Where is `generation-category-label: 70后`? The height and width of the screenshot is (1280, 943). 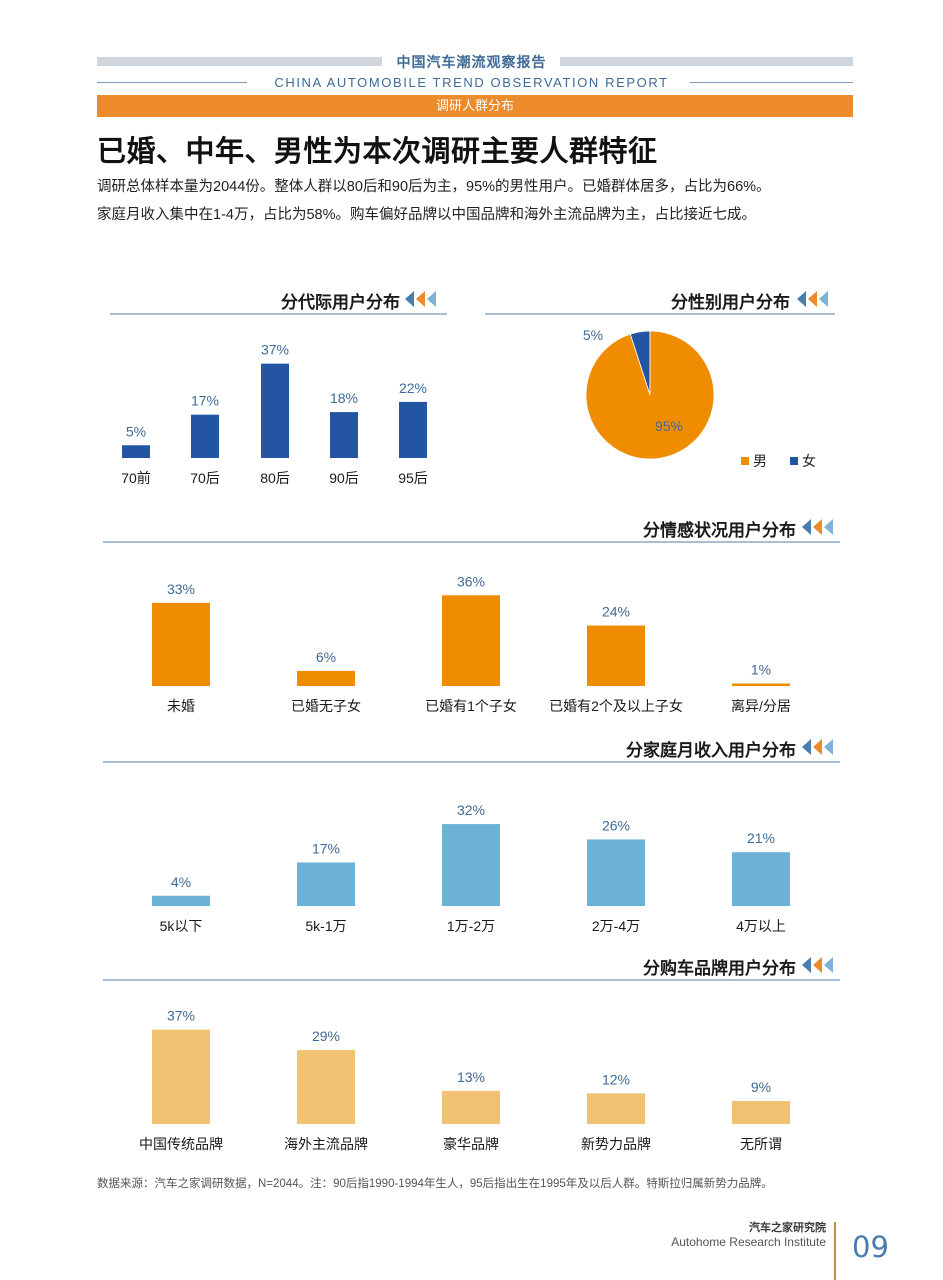 generation-category-label: 70后 is located at coordinates (205, 478).